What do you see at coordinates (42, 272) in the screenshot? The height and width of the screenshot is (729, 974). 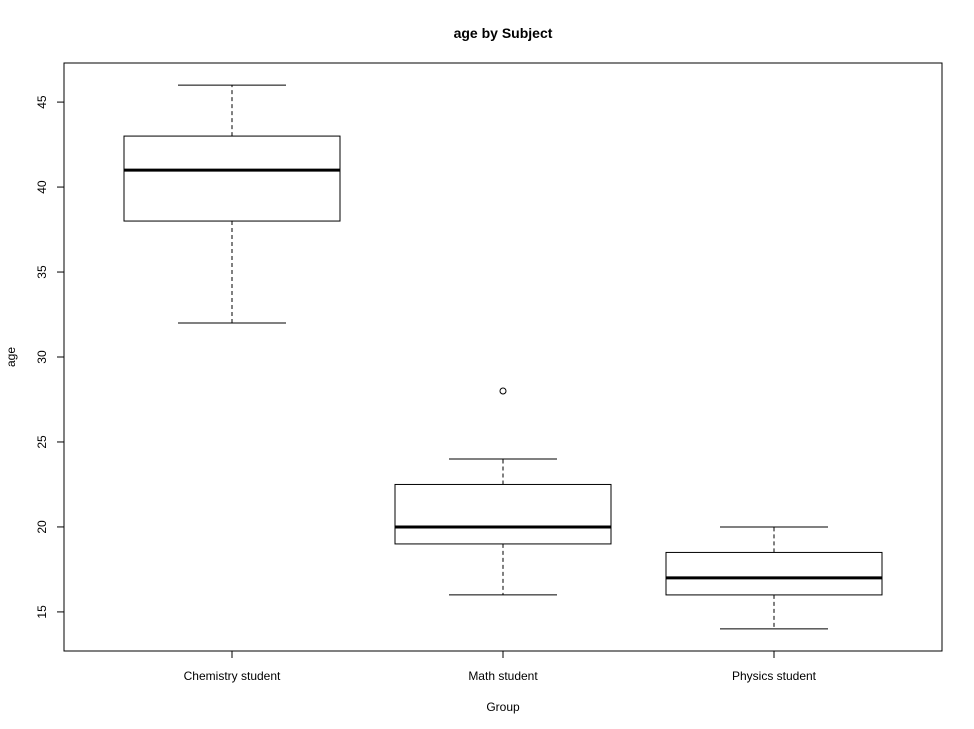 I see `y-tick-label: 35` at bounding box center [42, 272].